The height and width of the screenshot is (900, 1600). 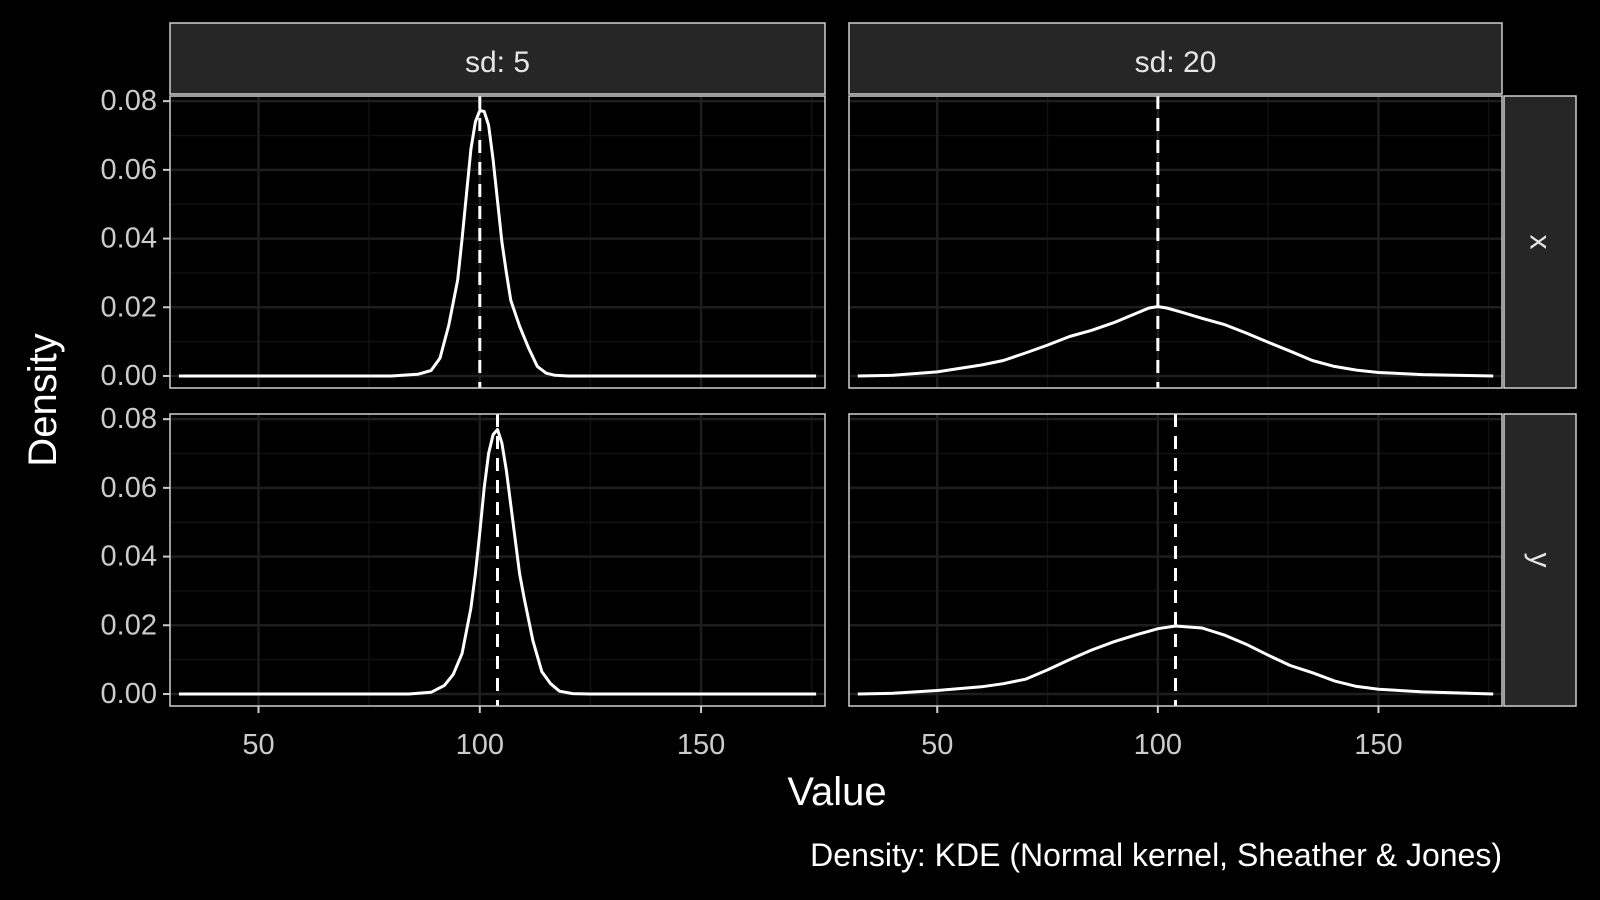 I want to click on column-strip-2-bg, so click(x=1175, y=58).